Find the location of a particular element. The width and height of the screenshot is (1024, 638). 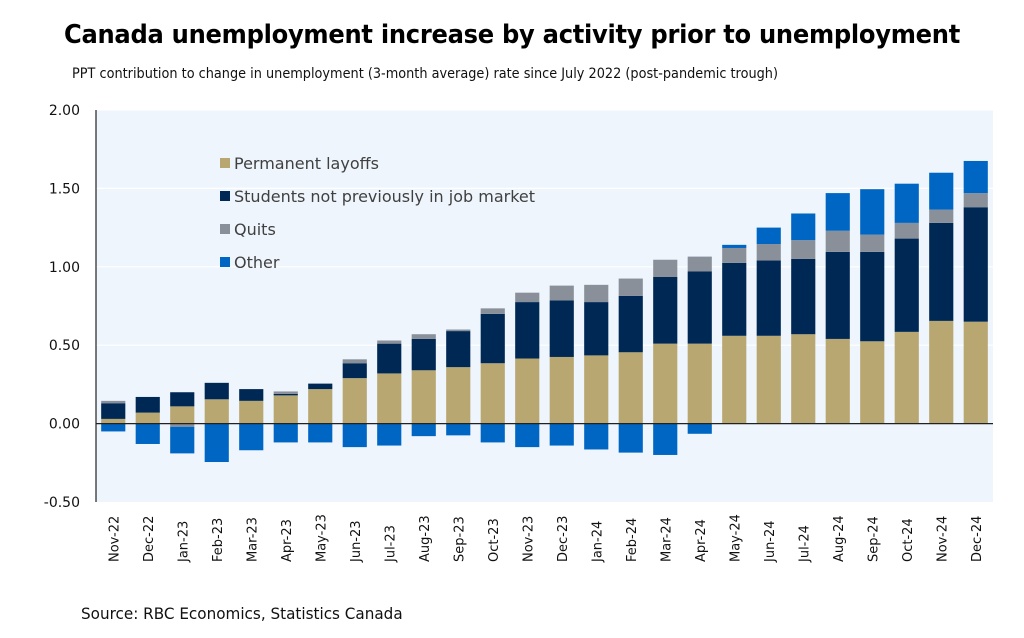

x-tick-label: May-23 is located at coordinates (321, 538).